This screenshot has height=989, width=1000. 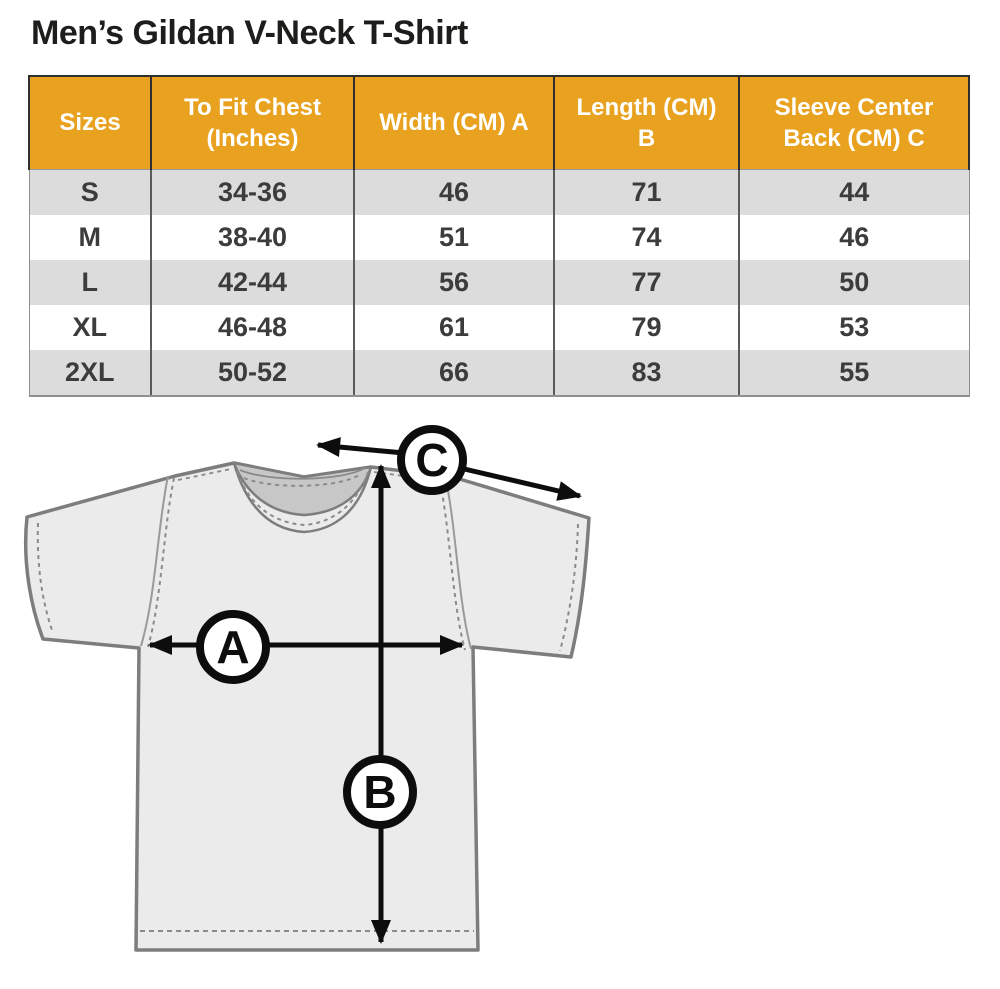 I want to click on width-cell: 61, so click(x=453, y=327).